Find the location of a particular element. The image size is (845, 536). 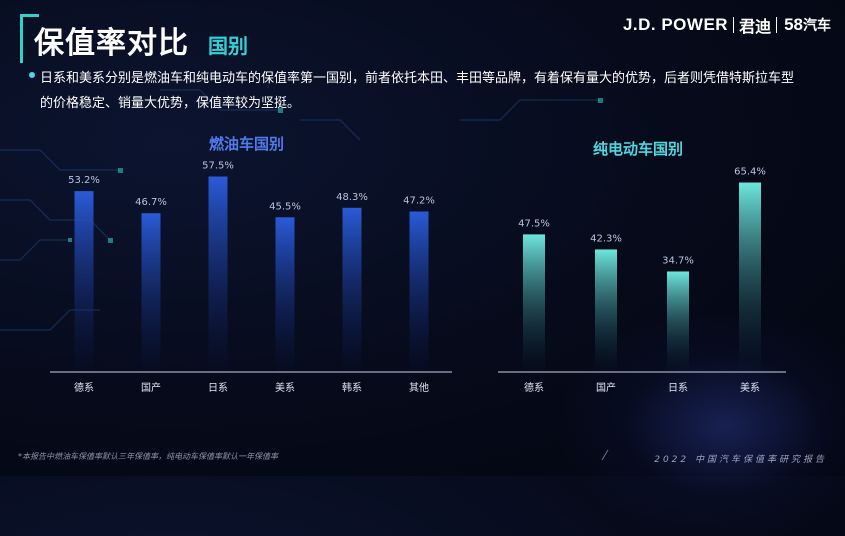

bullet-icon is located at coordinates (32, 75).